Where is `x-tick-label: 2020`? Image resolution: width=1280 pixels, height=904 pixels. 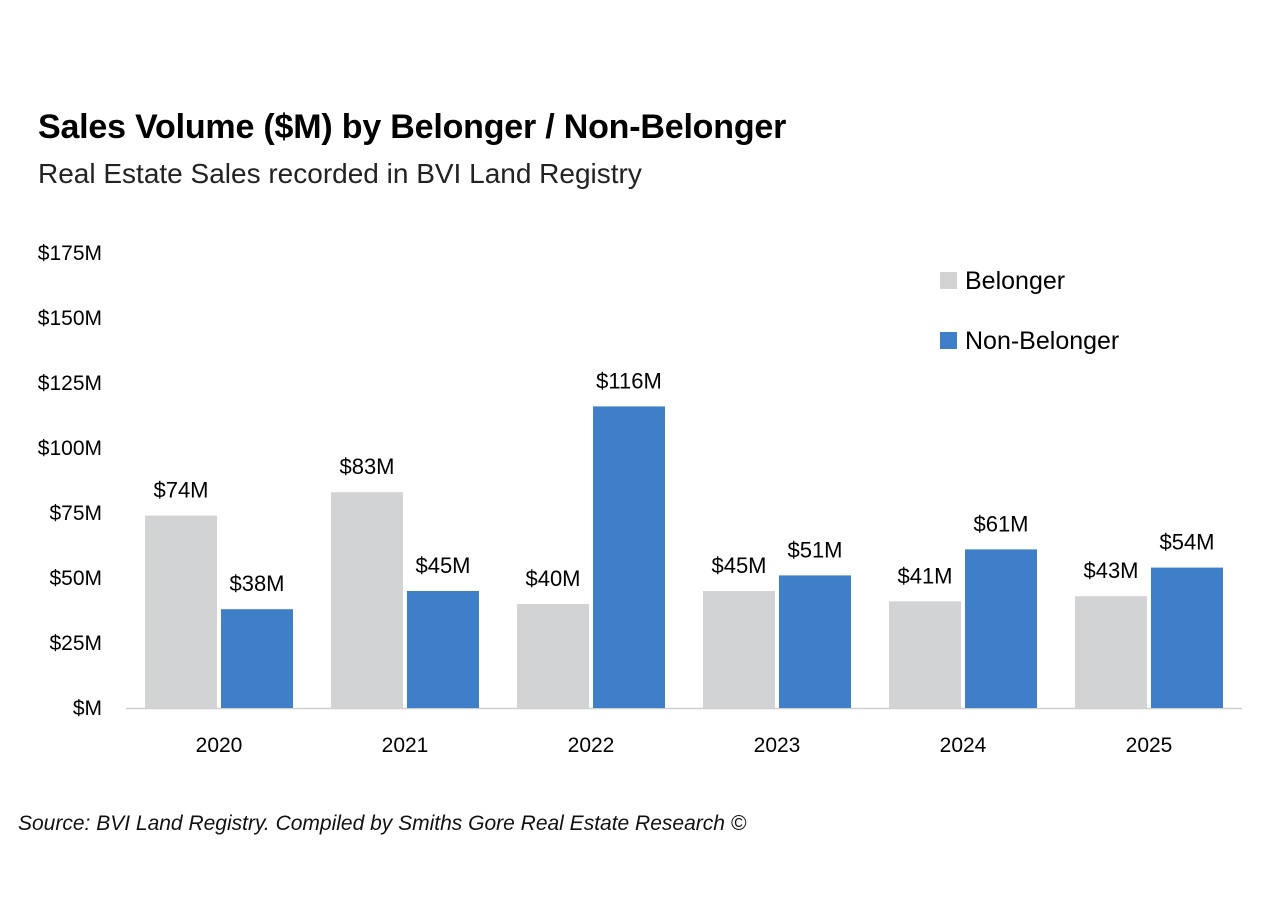 x-tick-label: 2020 is located at coordinates (219, 745).